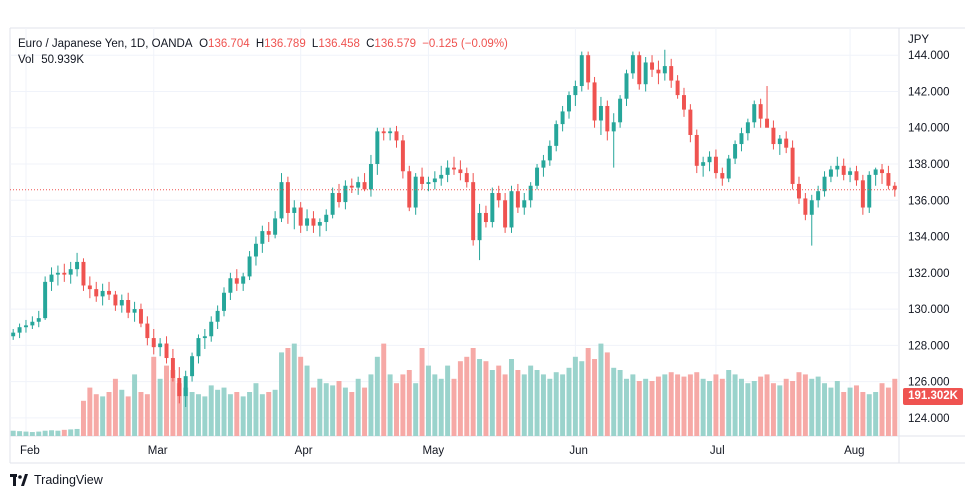  What do you see at coordinates (56, 480) in the screenshot?
I see `tradingview-brand: TradingView` at bounding box center [56, 480].